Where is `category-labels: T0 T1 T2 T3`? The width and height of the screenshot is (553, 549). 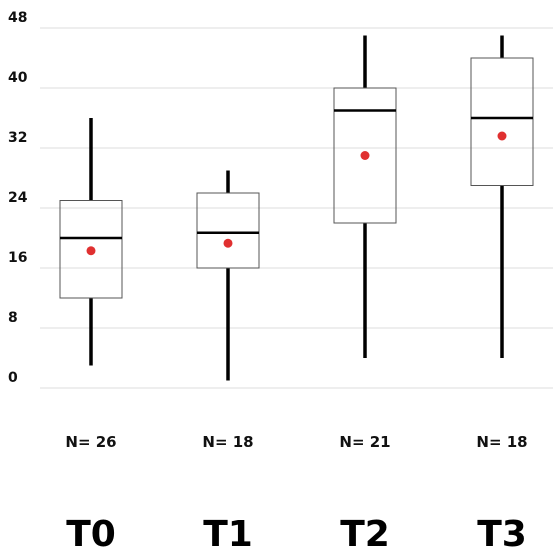 category-labels: T0 T1 T2 T3 is located at coordinates (296, 531).